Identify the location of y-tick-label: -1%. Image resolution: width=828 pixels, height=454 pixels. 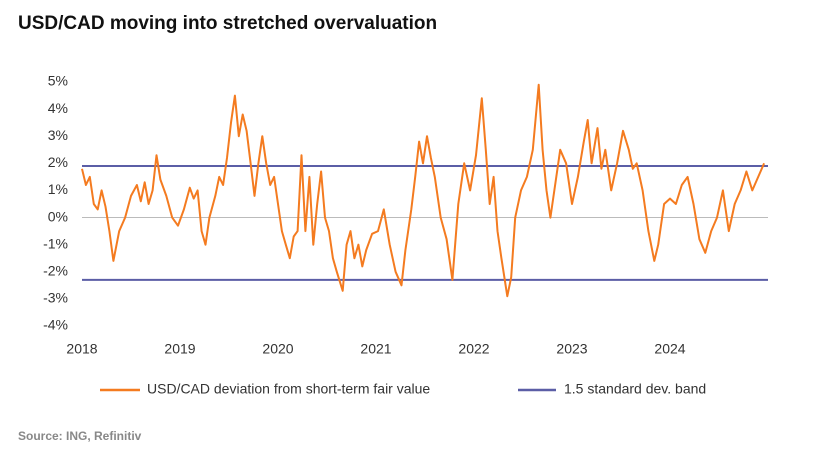
(55, 243).